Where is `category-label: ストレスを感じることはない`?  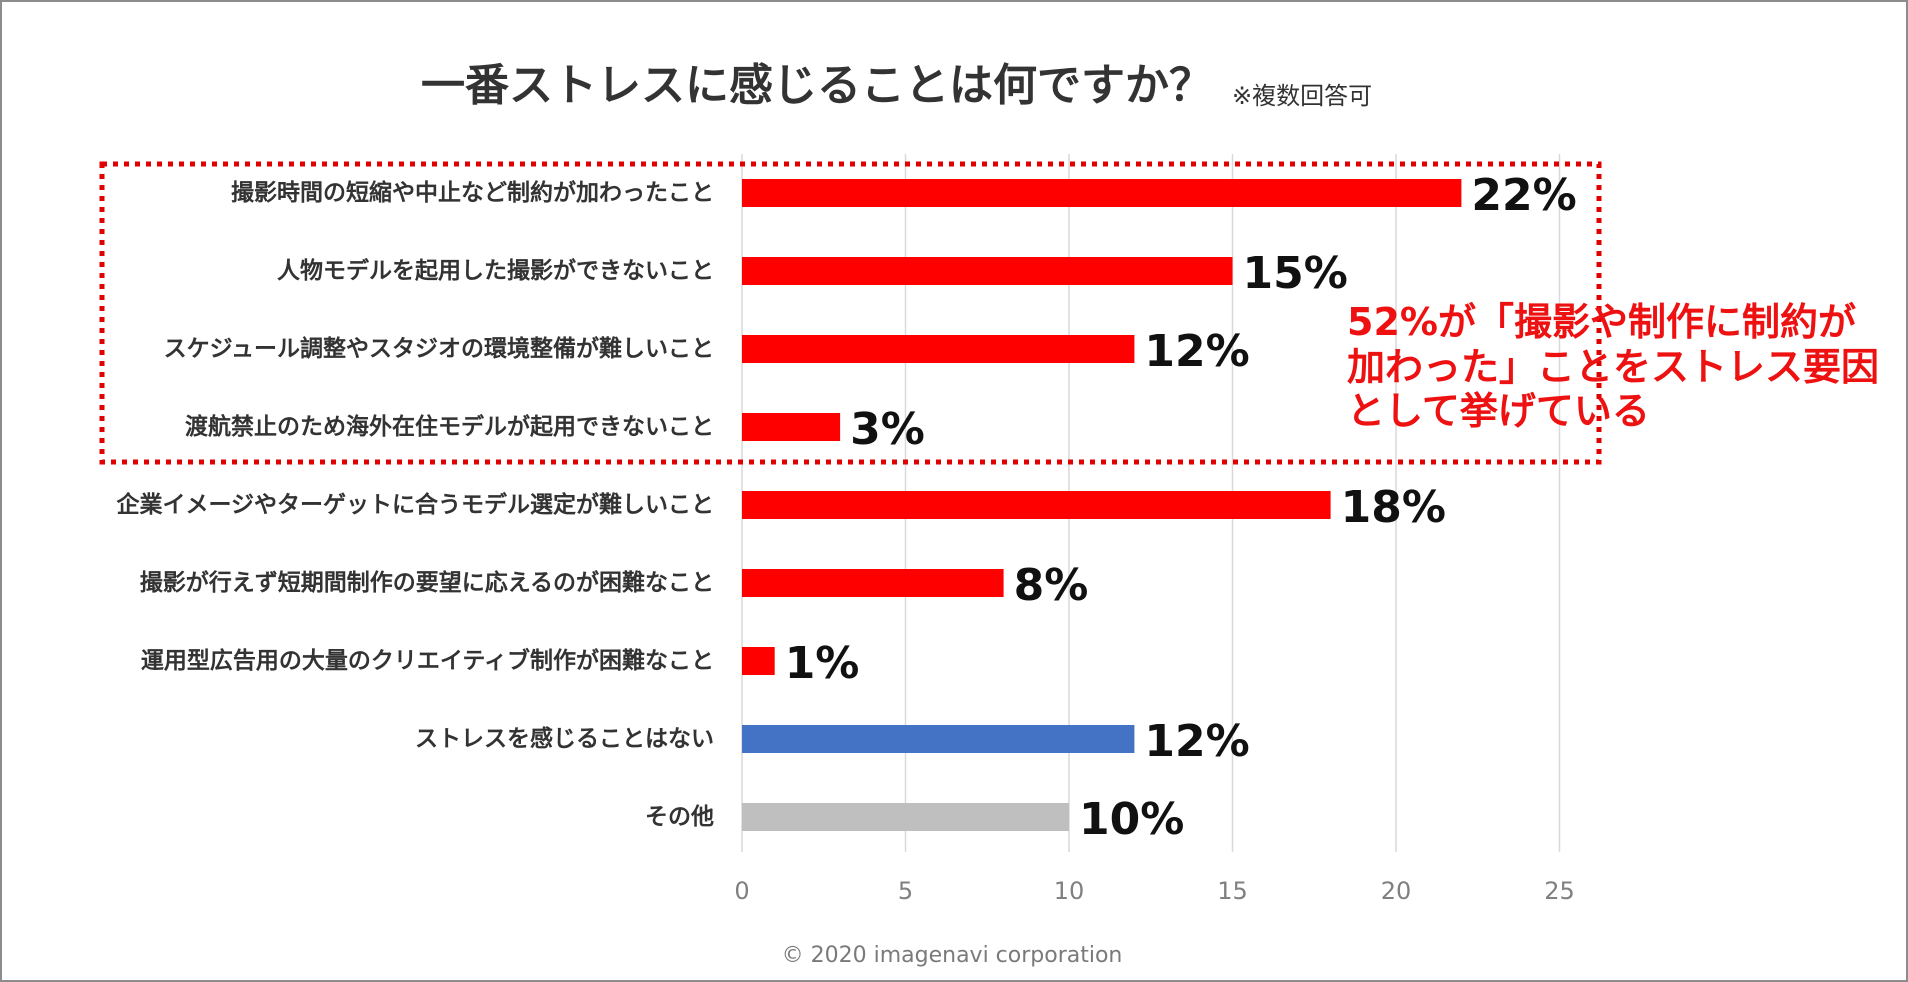 category-label: ストレスを感じることはない is located at coordinates (564, 738).